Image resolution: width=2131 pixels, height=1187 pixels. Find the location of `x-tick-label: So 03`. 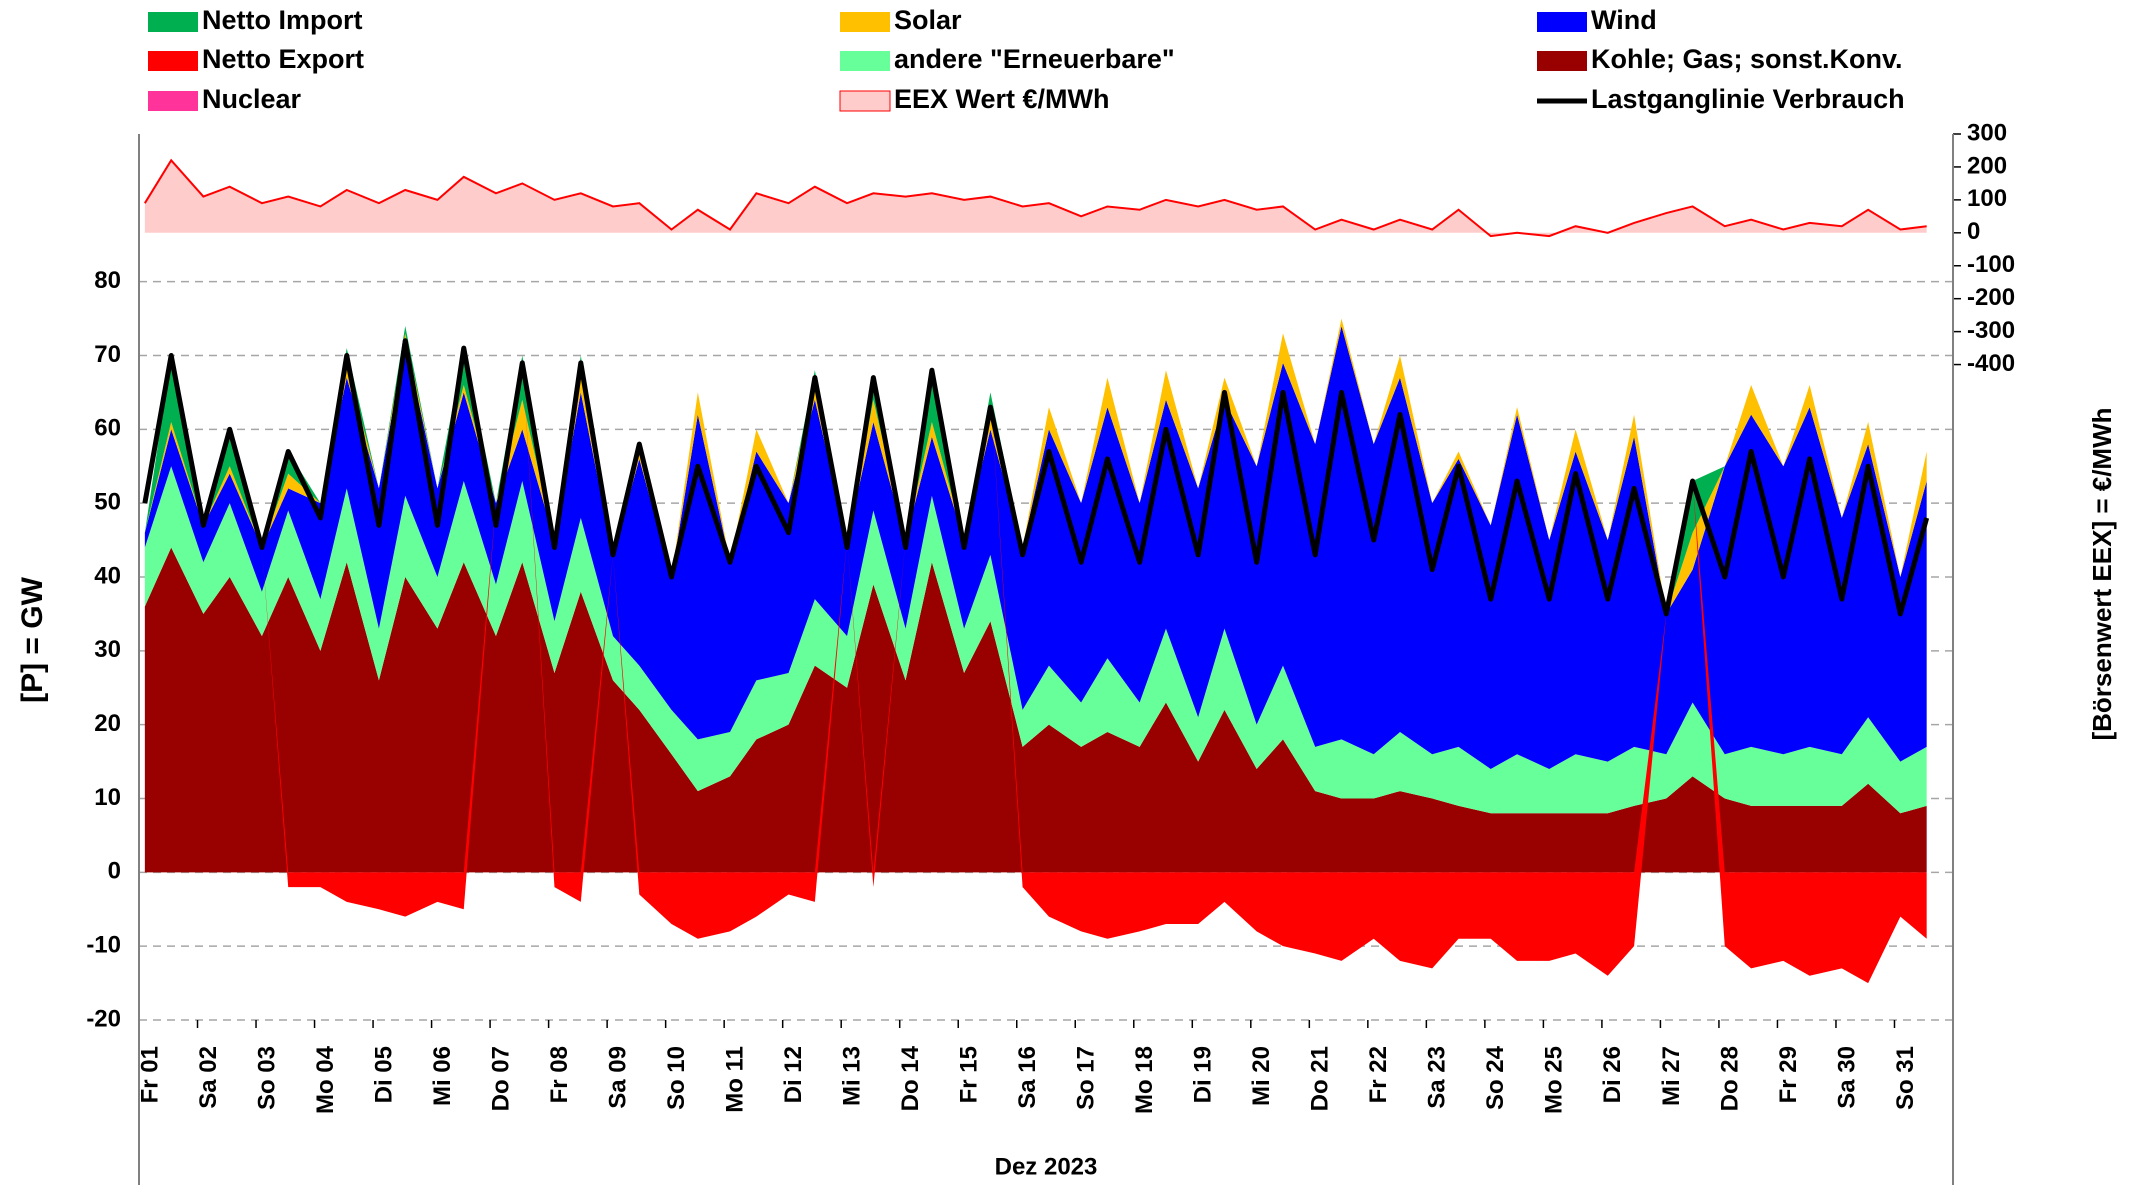

x-tick-label: So 03 is located at coordinates (266, 1078).